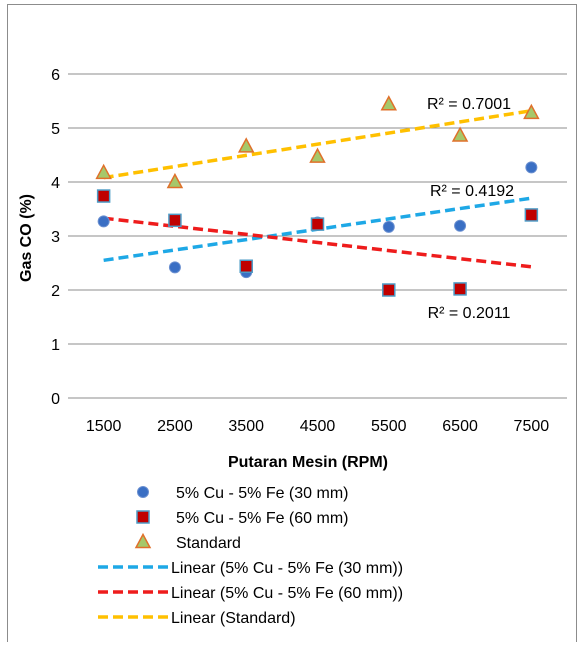 The width and height of the screenshot is (583, 647). I want to click on legend-label-2: Standard, so click(208, 543).